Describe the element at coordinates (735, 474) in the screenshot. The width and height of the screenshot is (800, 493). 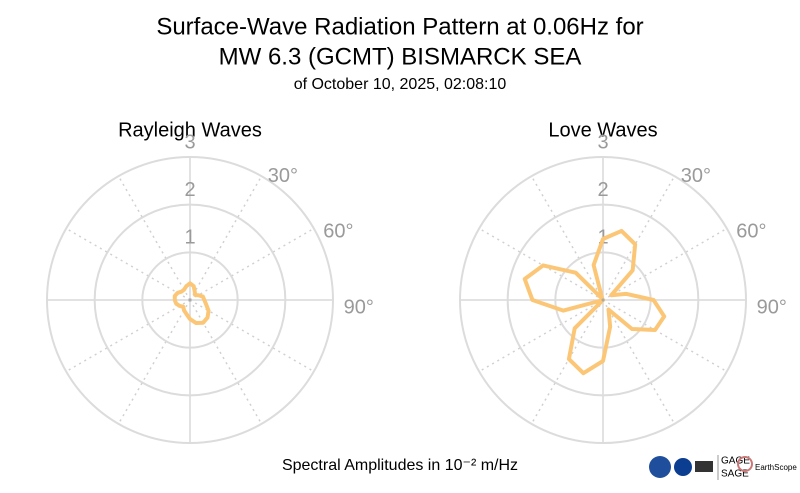
I see `logo-text: SAGE` at that location.